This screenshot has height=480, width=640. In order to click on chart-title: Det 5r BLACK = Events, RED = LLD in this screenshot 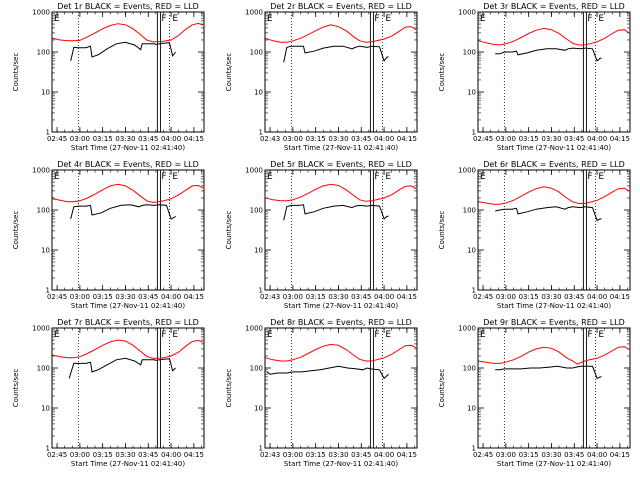, I will do `click(341, 164)`.